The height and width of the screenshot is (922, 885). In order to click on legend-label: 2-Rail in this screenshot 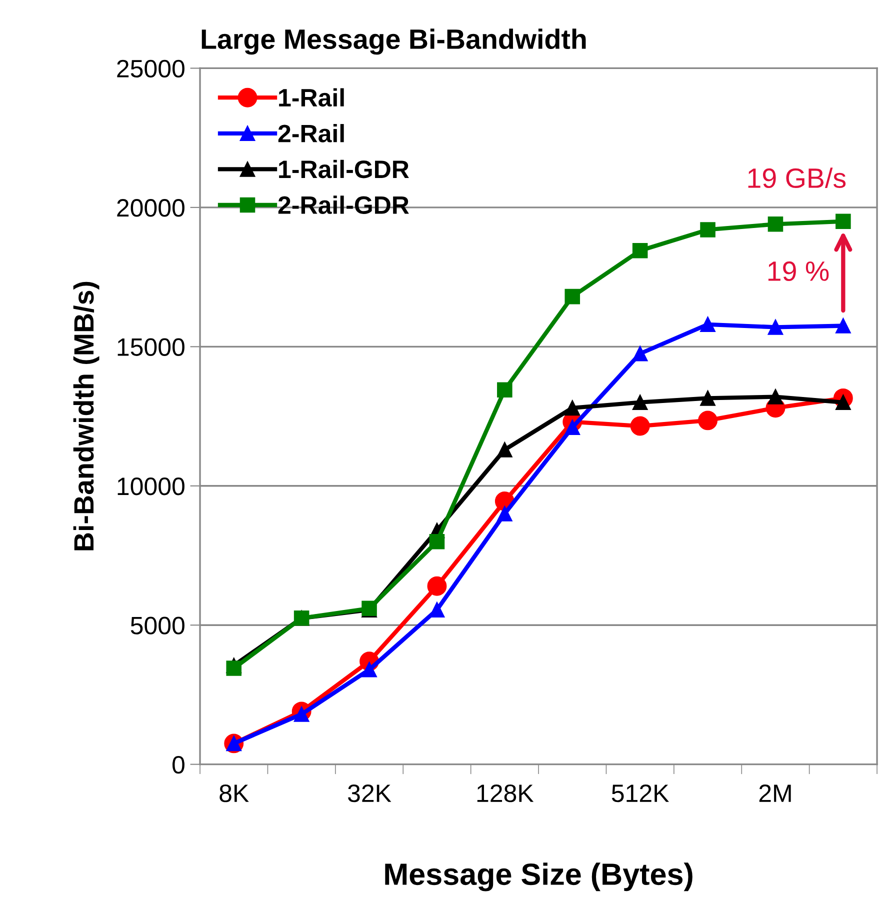, I will do `click(311, 133)`.